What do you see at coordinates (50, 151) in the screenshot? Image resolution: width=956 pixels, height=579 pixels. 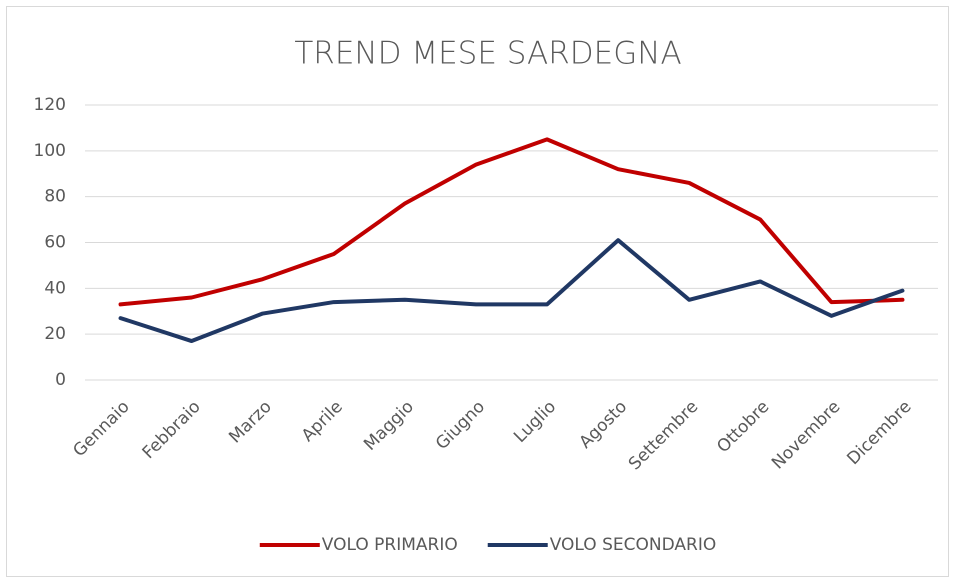 I see `y-tick-label: 100` at bounding box center [50, 151].